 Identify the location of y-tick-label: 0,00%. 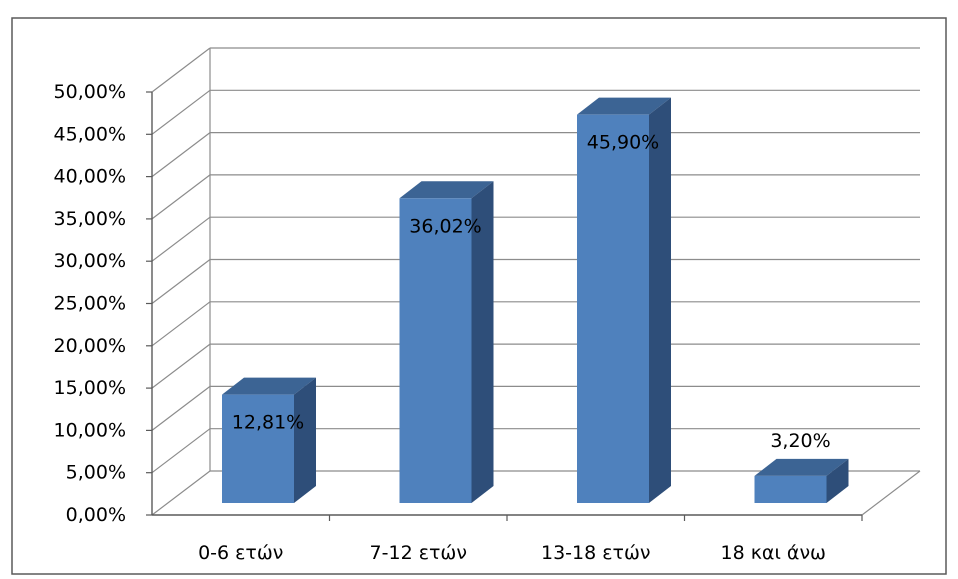
(96, 515).